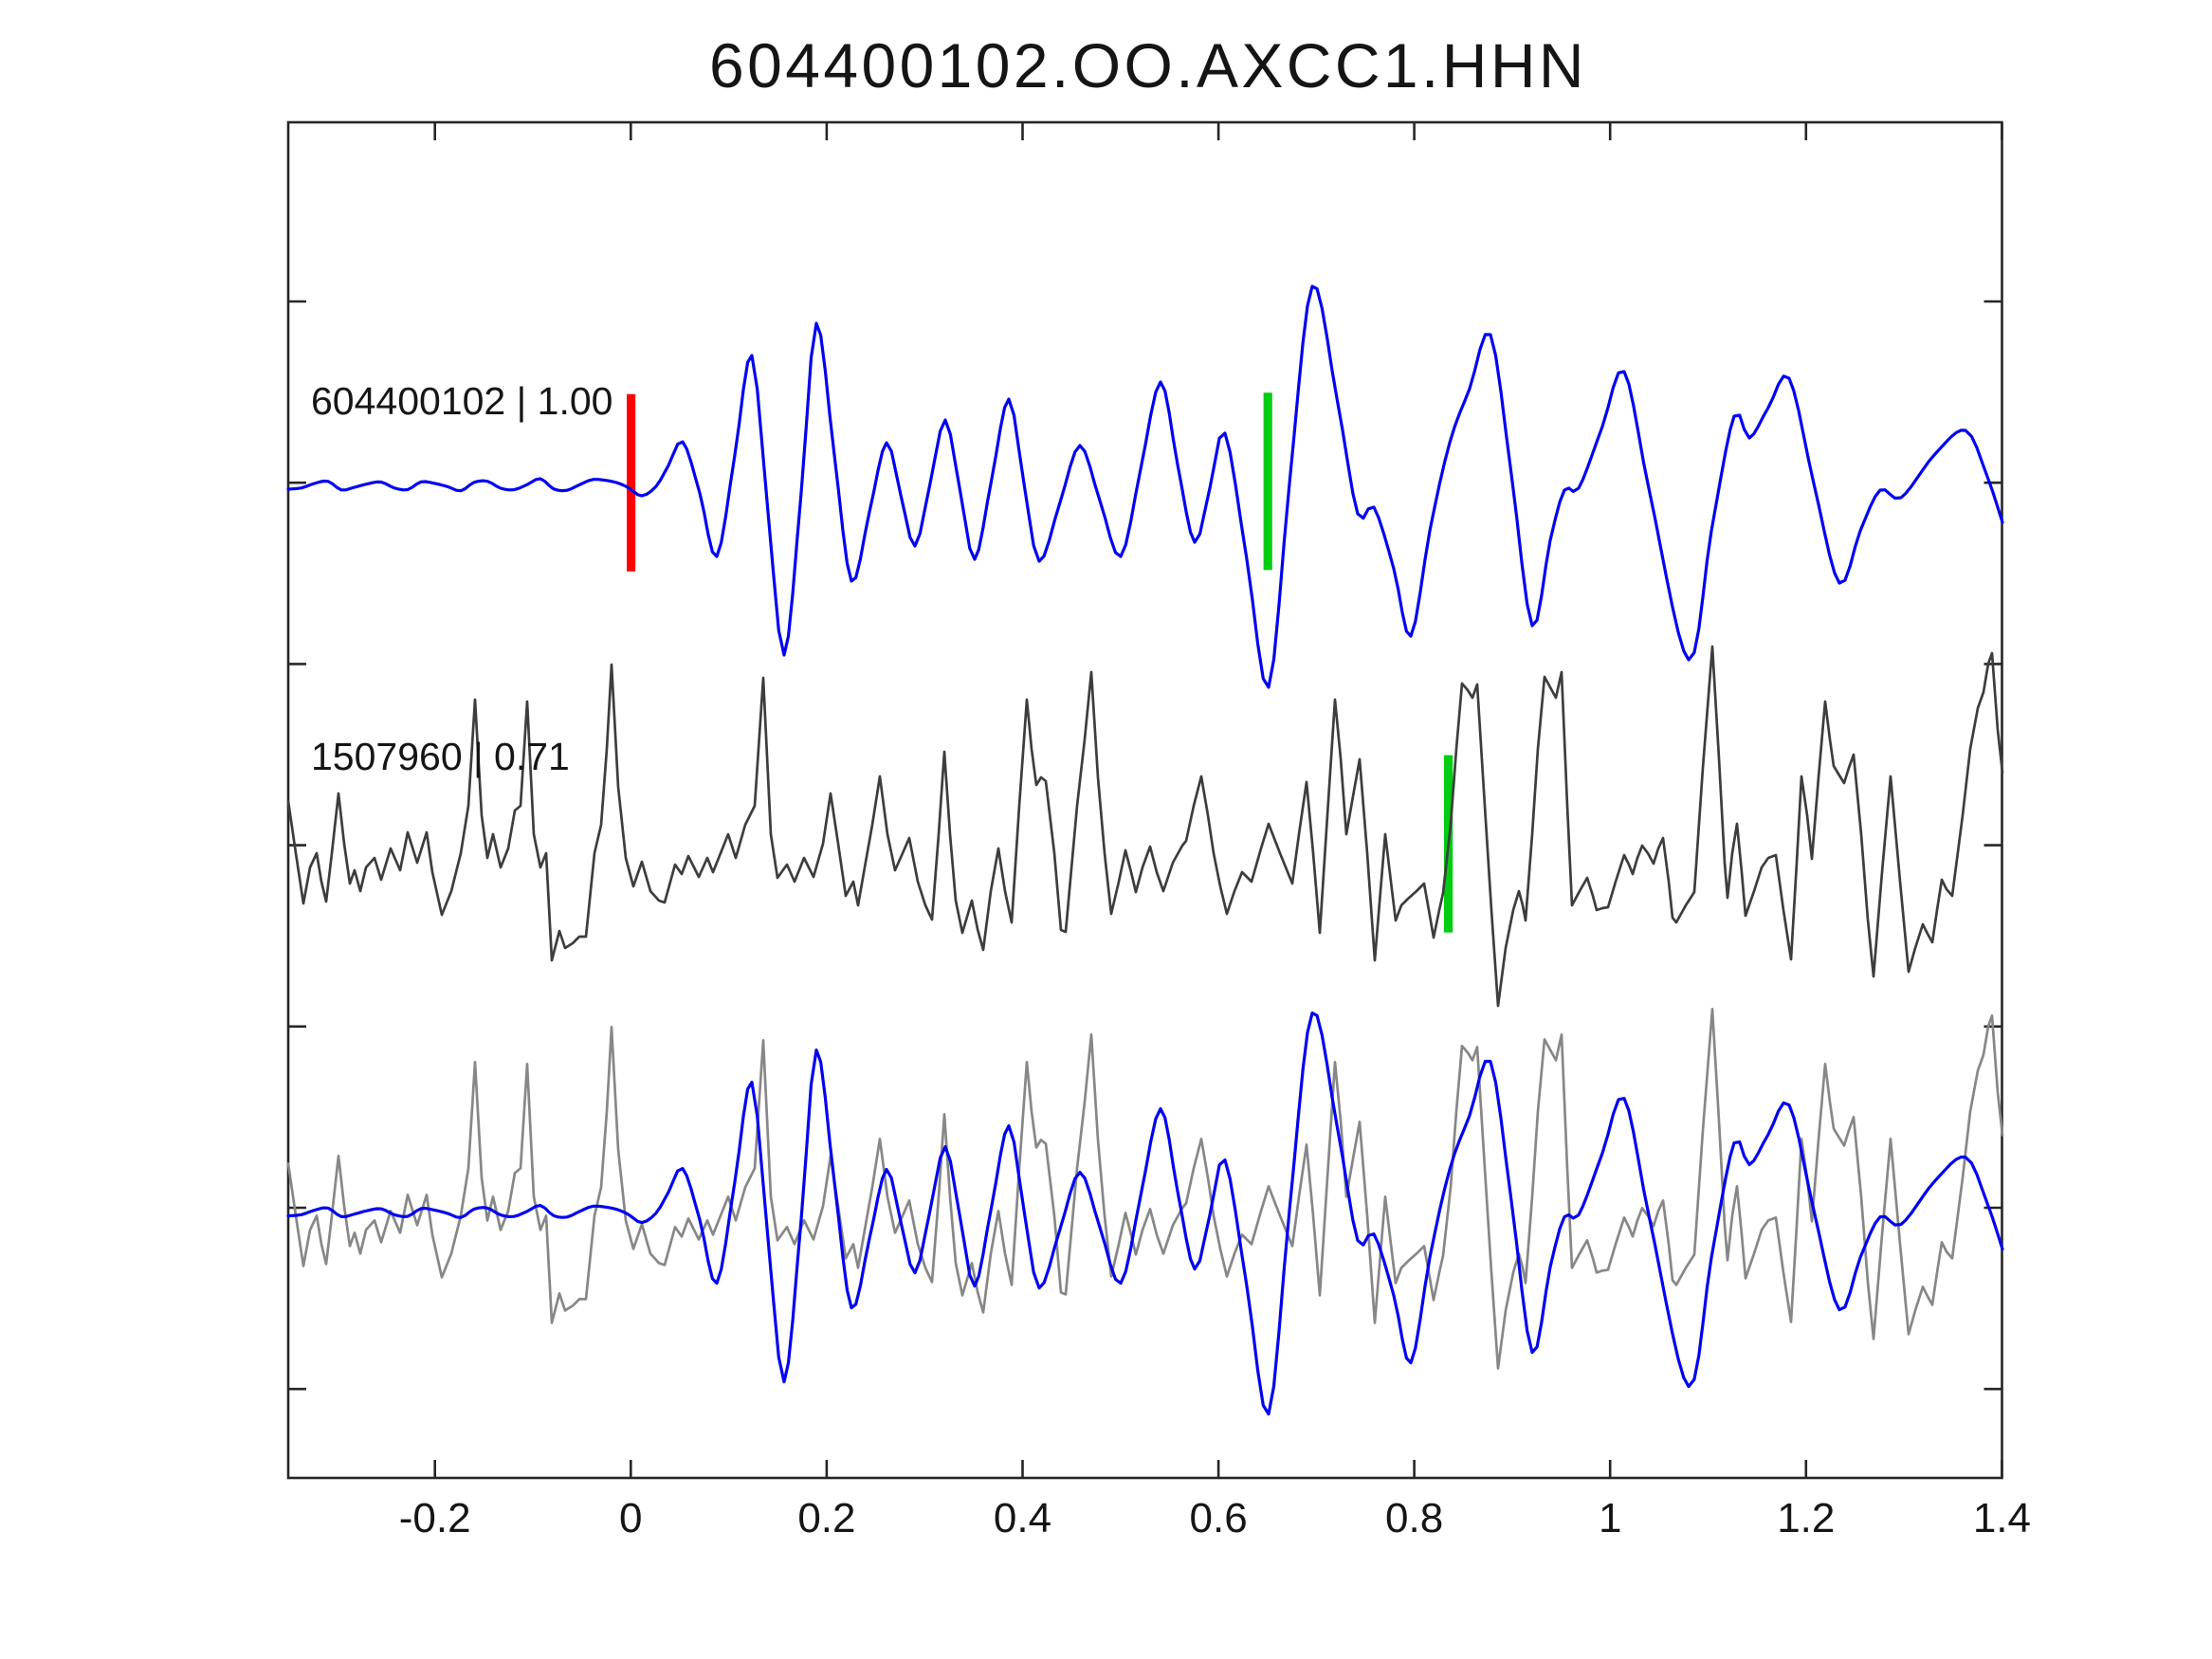  What do you see at coordinates (1414, 1518) in the screenshot?
I see `svg-text: 0.8` at bounding box center [1414, 1518].